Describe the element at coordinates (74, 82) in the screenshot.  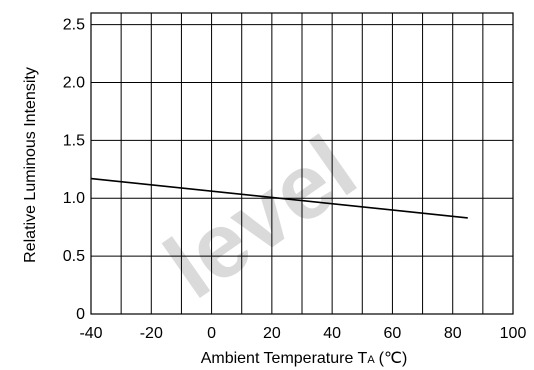
I see `y-tick-label: 2.0` at that location.